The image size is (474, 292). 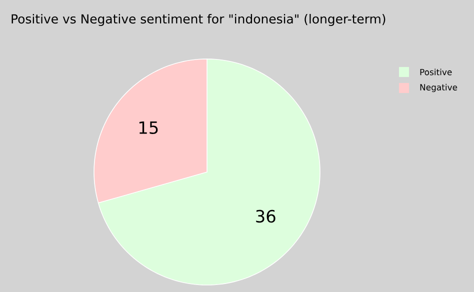 What do you see at coordinates (266, 216) in the screenshot?
I see `data-label: 36` at bounding box center [266, 216].